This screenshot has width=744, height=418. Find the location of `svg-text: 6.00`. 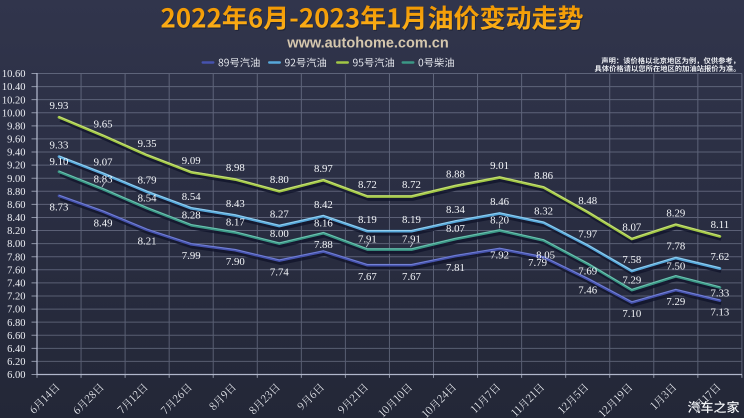

svg-text: 6.00 is located at coordinates (16, 375).